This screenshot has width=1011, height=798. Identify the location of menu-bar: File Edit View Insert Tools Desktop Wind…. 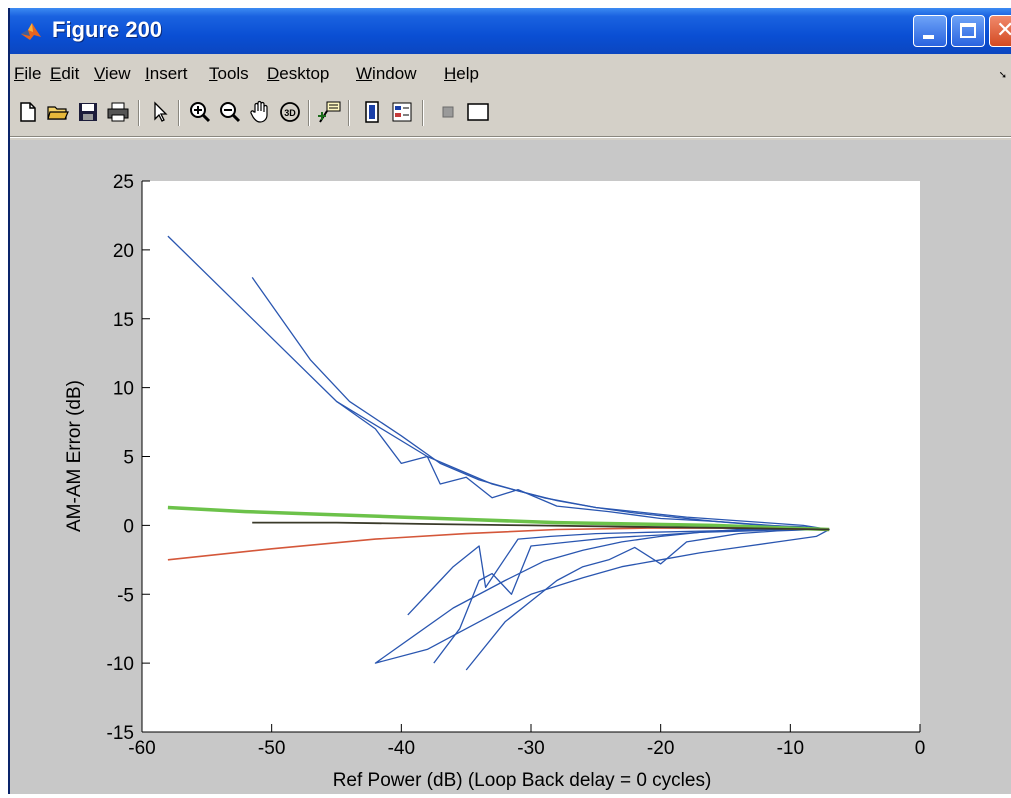
(510, 73).